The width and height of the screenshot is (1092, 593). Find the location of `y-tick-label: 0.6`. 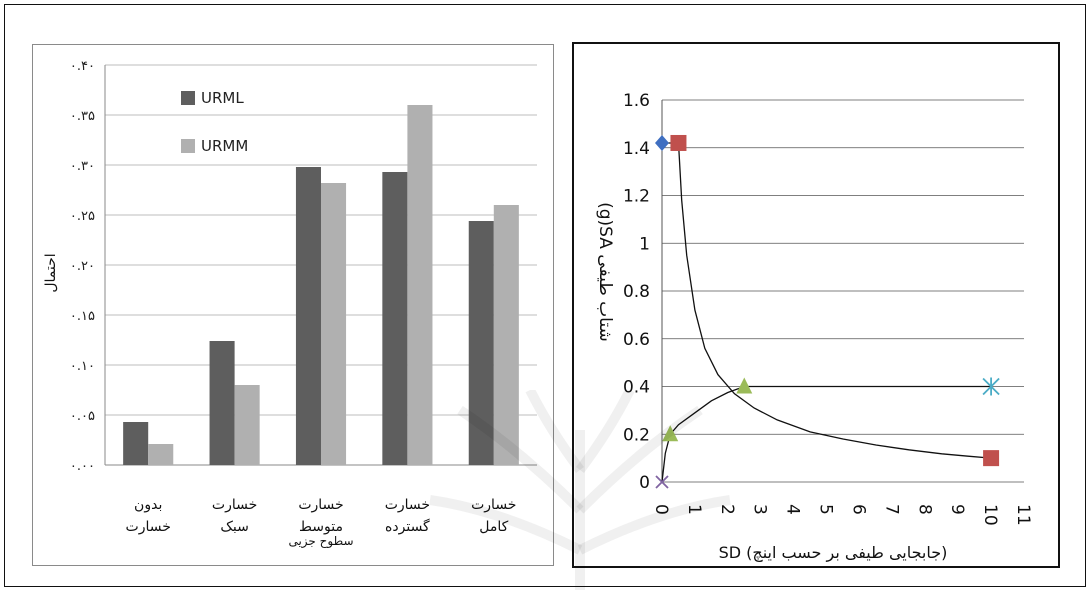

y-tick-label: 0.6 is located at coordinates (636, 340).